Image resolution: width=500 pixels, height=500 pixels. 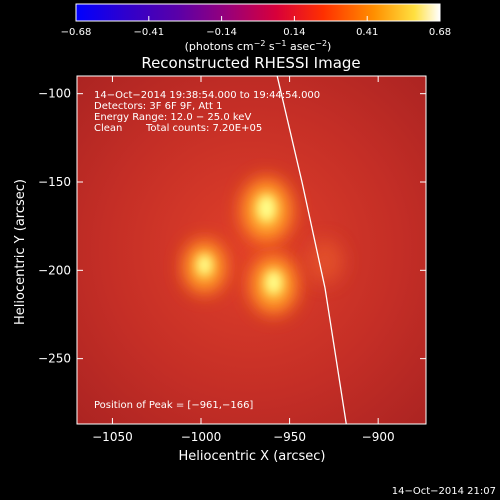 I want to click on x-axis-label: Heliocentric X (arcsec), so click(x=252, y=456).